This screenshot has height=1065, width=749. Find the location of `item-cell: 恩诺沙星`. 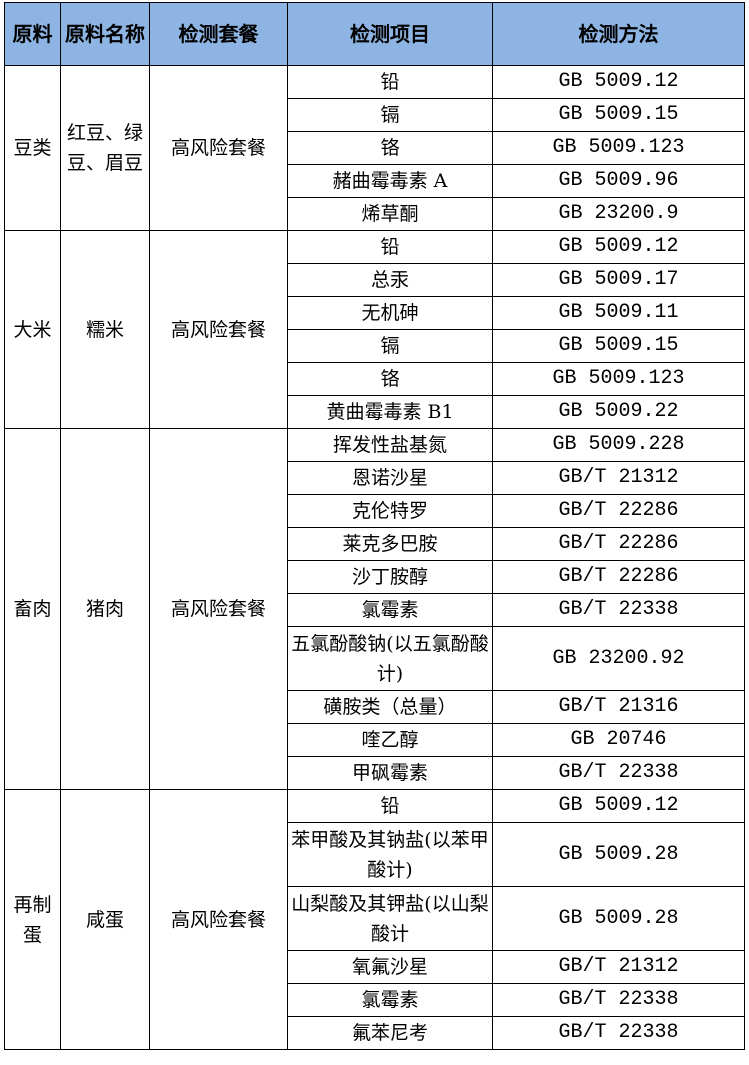

item-cell: 恩诺沙星 is located at coordinates (390, 478).